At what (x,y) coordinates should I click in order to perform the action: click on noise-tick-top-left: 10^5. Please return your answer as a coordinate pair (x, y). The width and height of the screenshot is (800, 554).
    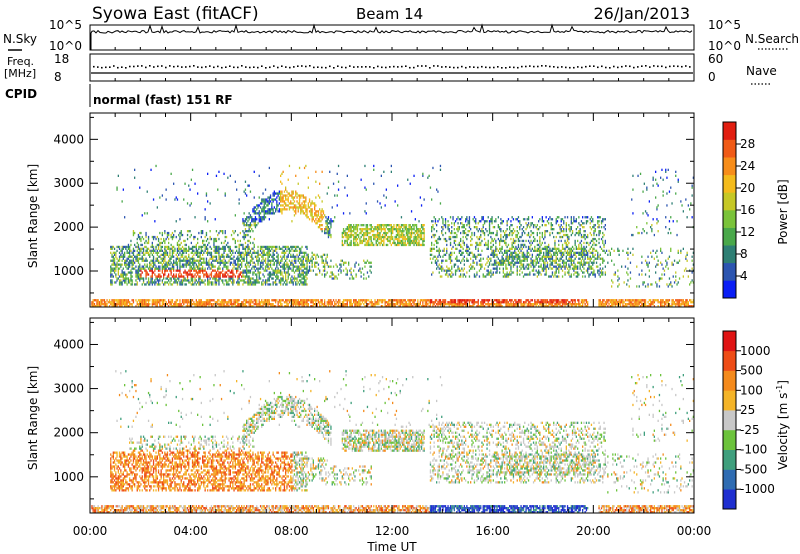
    Looking at the image, I should click on (65, 25).